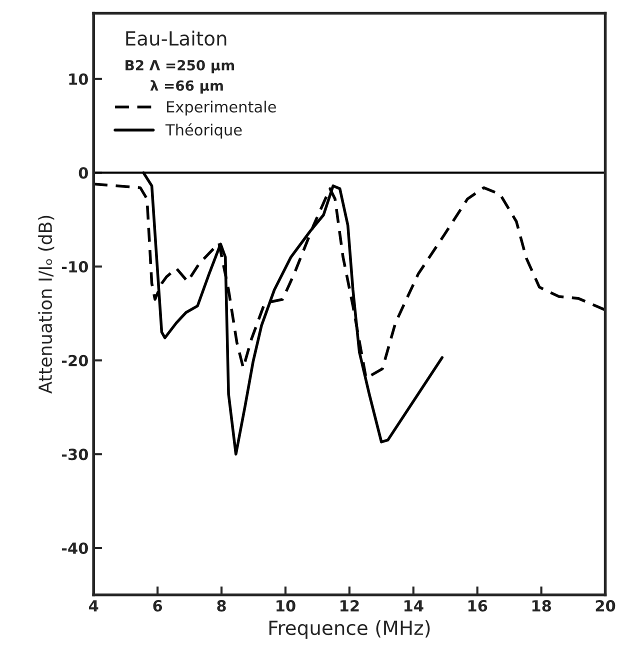 This screenshot has height=661, width=624. I want to click on x-tick-label: 18, so click(542, 606).